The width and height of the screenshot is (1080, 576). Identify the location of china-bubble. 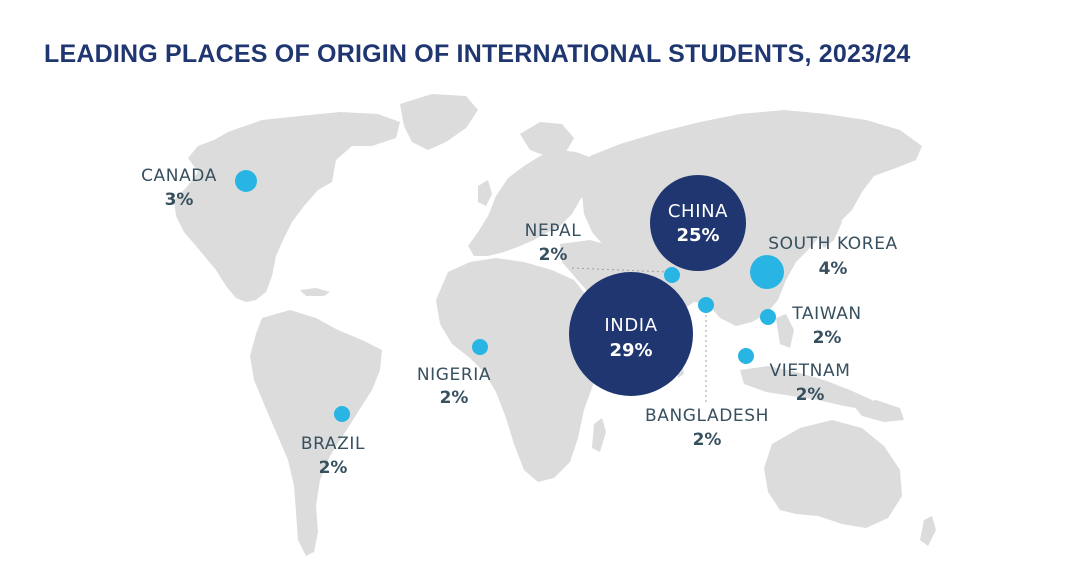
(698, 223).